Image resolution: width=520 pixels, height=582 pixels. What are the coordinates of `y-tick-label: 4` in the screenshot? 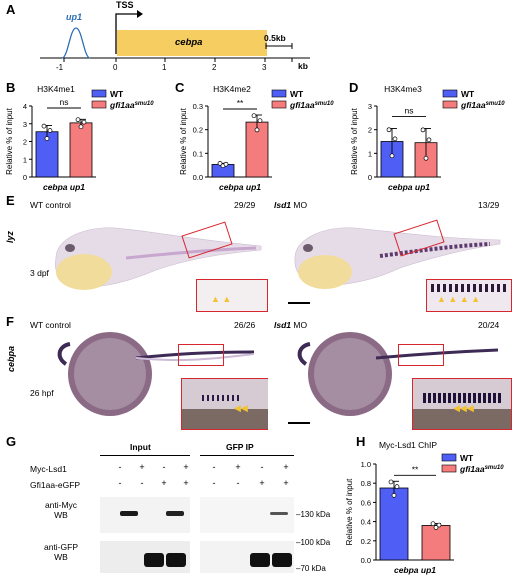 It's located at (25, 106).